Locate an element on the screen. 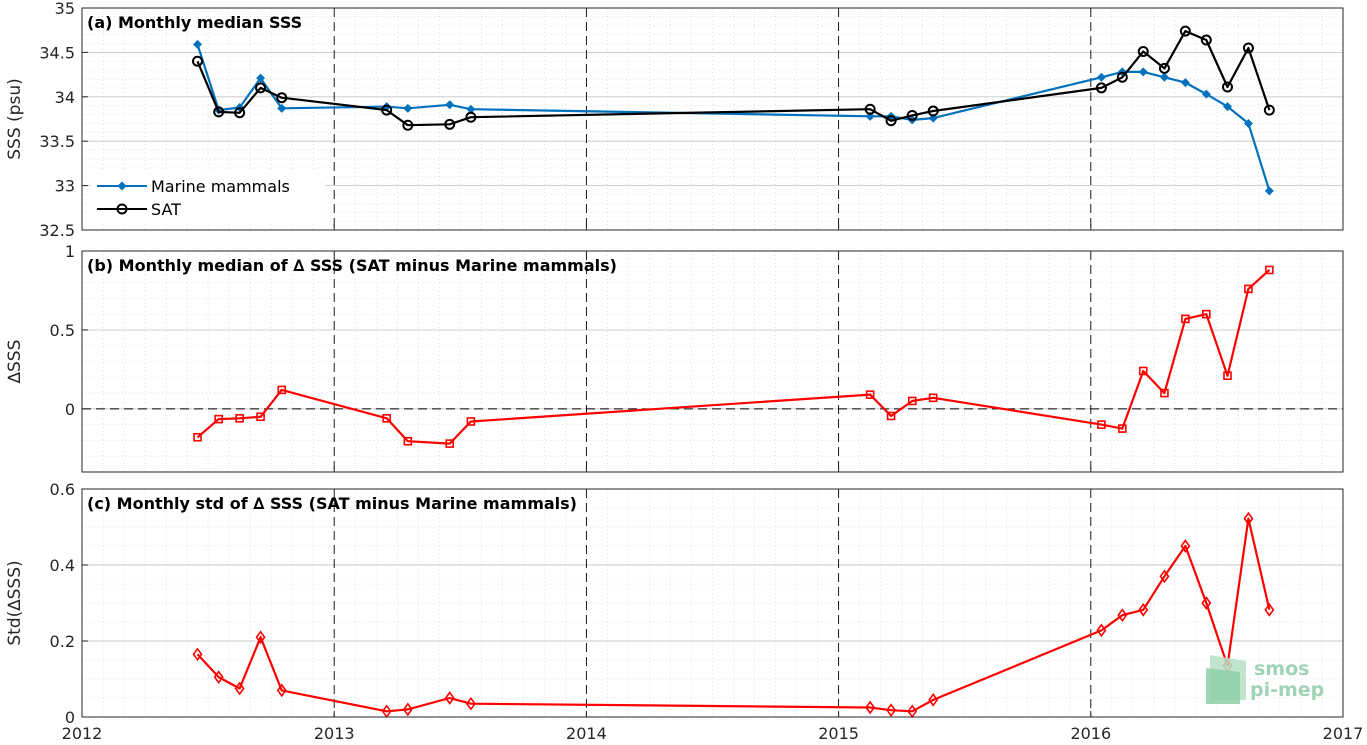 This screenshot has height=745, width=1367. y-tick-label: 0.2 is located at coordinates (62, 641).